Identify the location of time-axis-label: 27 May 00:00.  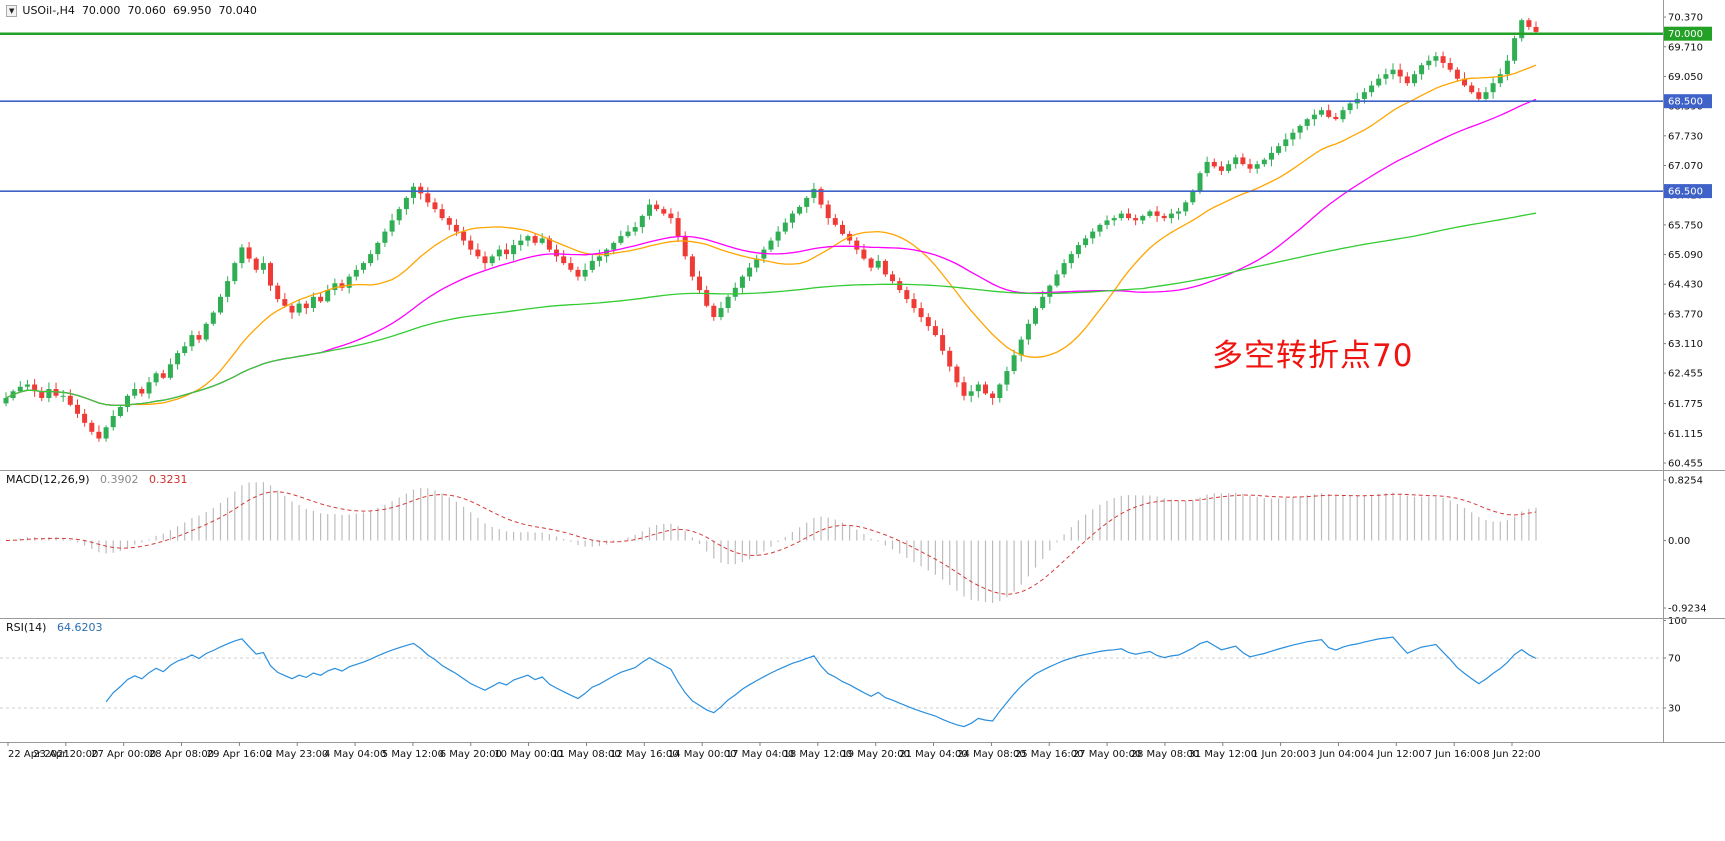
(1107, 754).